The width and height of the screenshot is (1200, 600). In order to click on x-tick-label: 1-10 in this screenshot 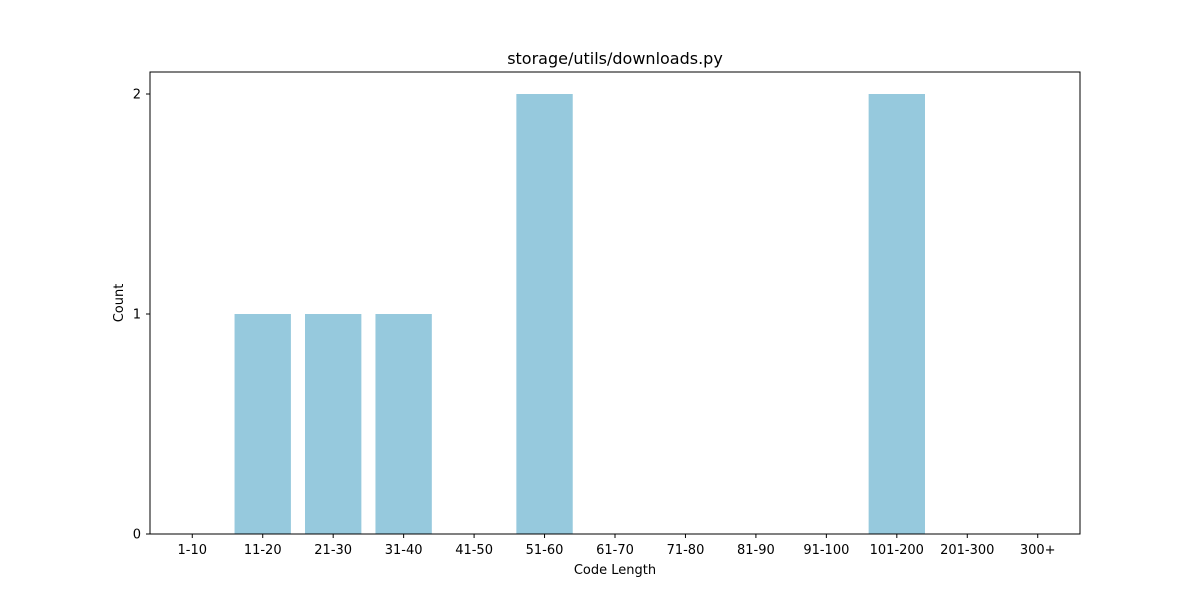, I will do `click(193, 550)`.